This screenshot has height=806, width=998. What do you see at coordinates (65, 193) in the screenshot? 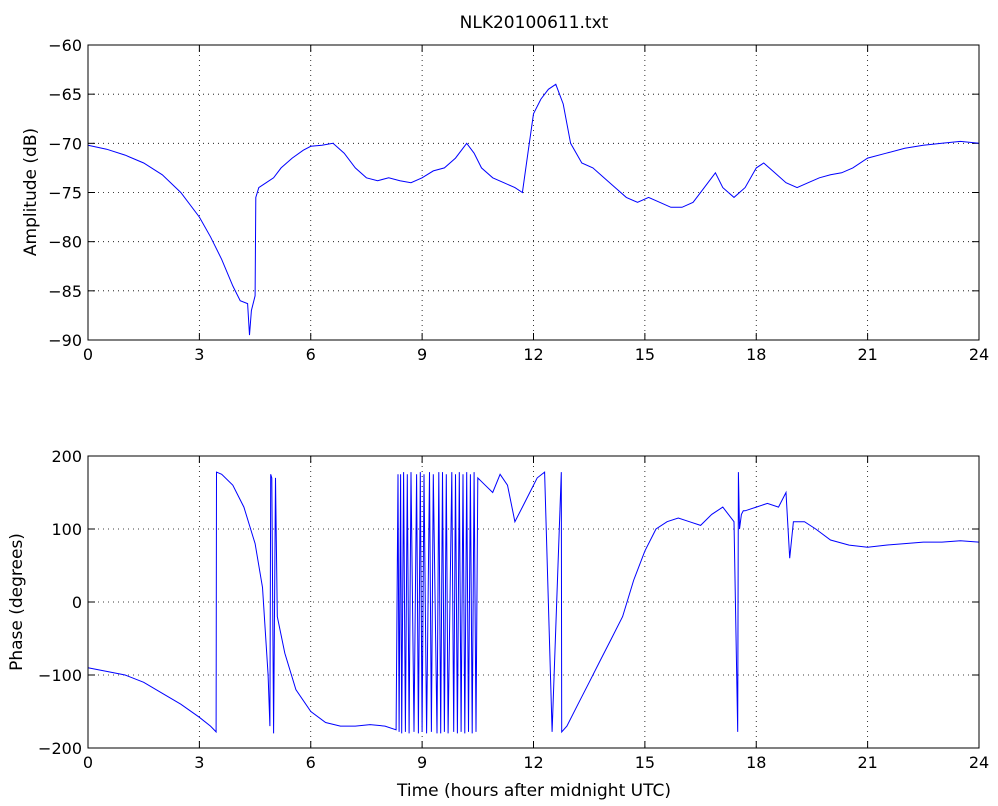
I see `amplitude-y-tick-label: −75` at bounding box center [65, 193].